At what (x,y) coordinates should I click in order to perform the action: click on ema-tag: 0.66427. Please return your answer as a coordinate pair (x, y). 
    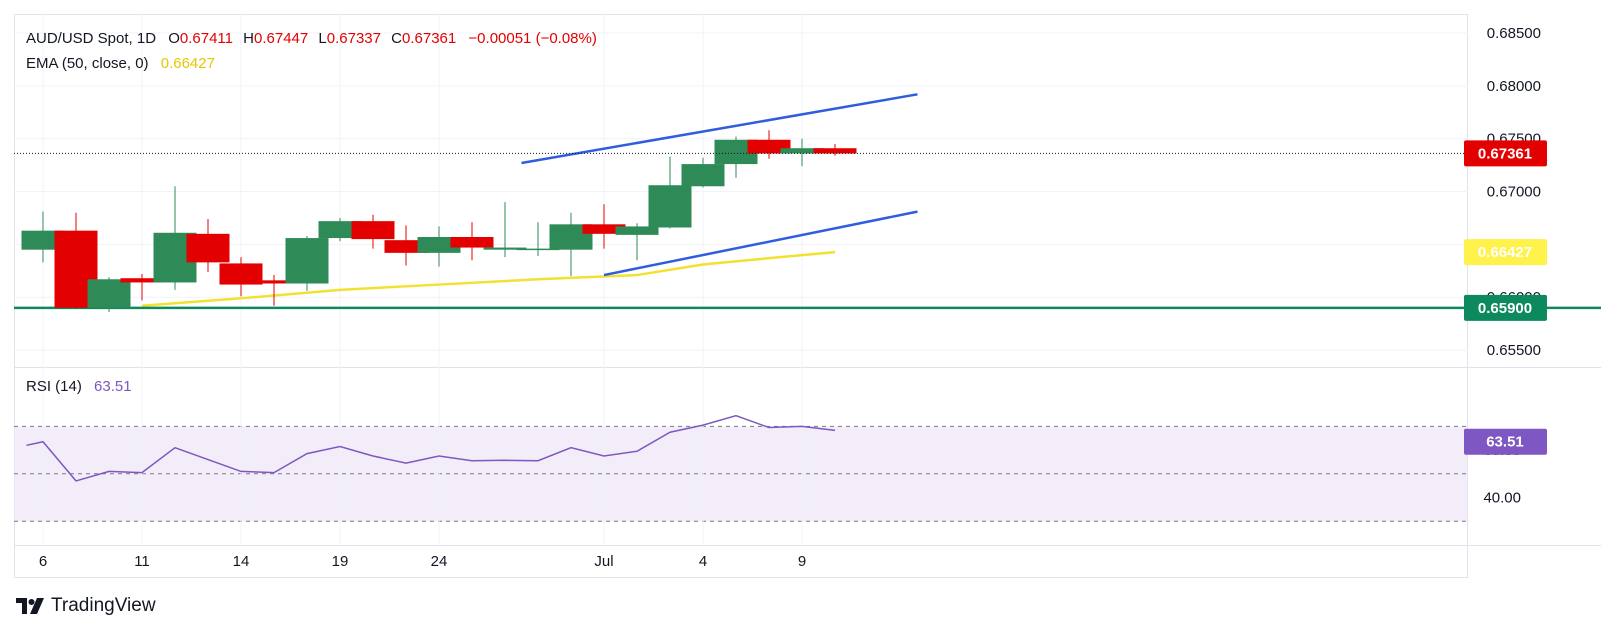
    Looking at the image, I should click on (1505, 252).